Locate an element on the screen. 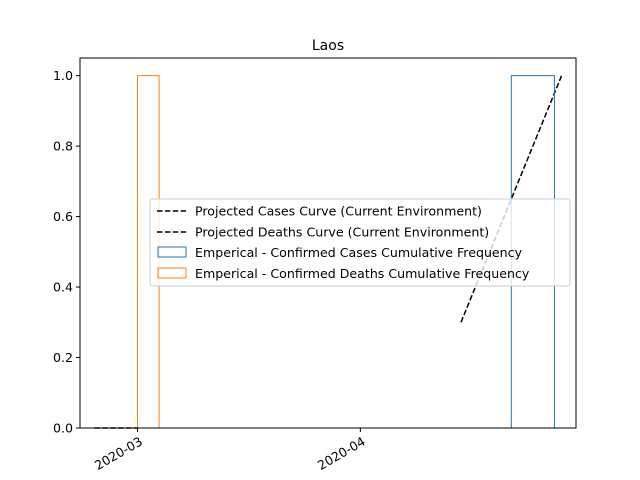 This screenshot has height=480, width=640. y-tick-label-5: 1.0 is located at coordinates (63, 75).